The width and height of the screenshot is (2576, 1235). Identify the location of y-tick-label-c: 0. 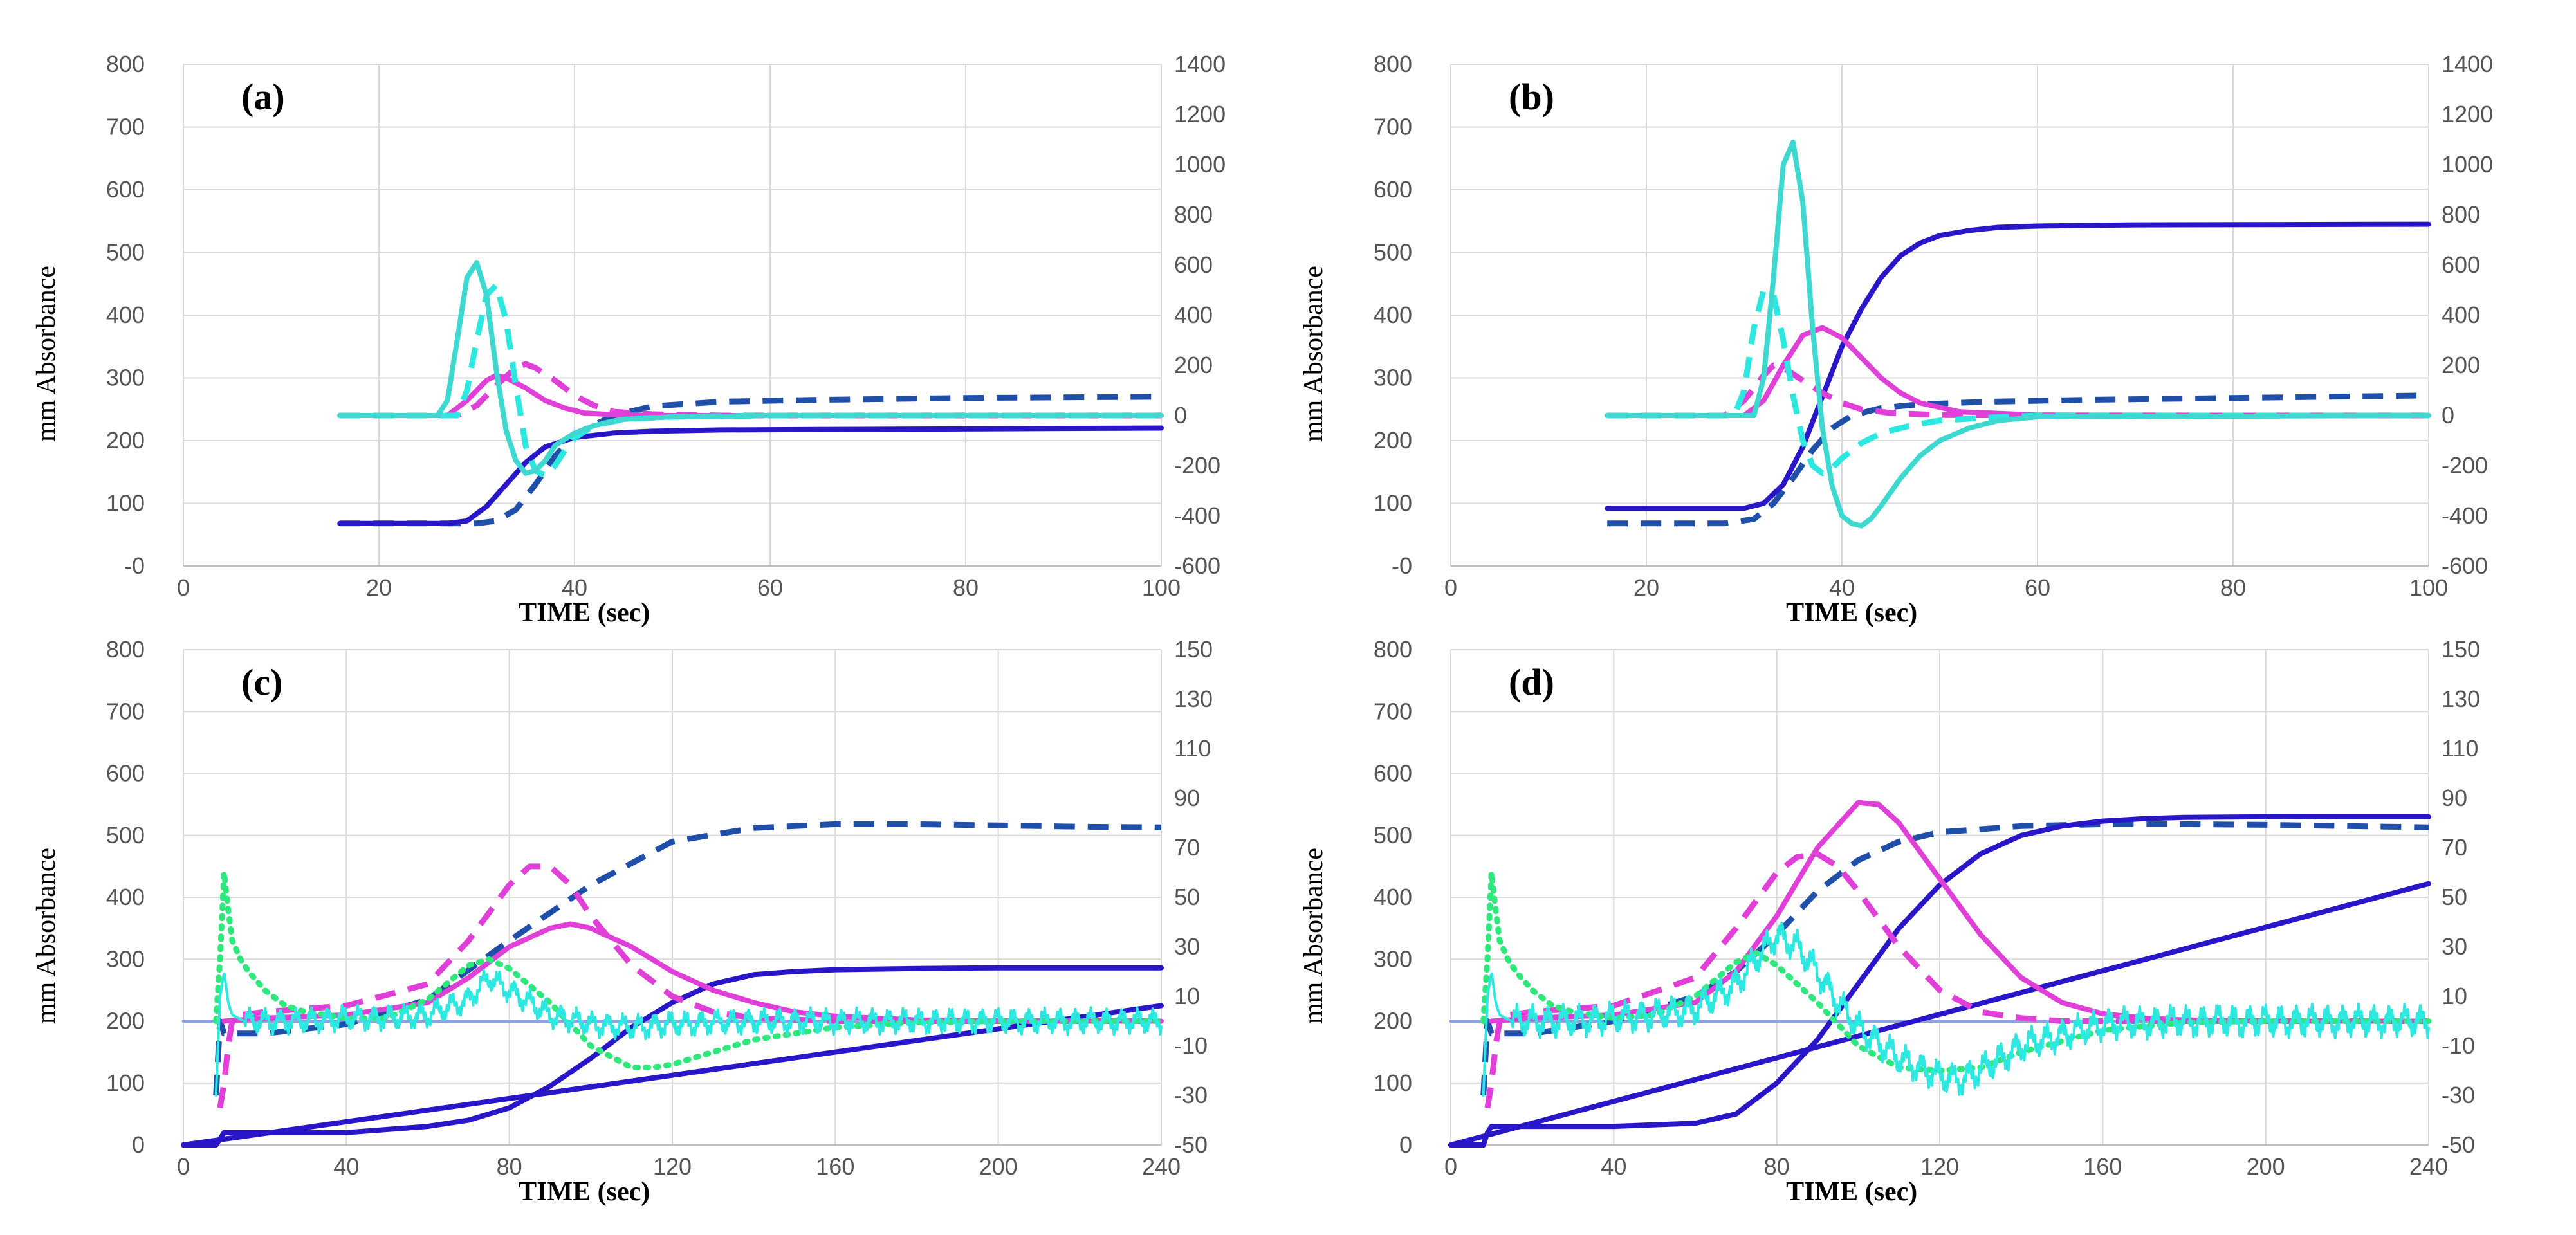
(138, 1144).